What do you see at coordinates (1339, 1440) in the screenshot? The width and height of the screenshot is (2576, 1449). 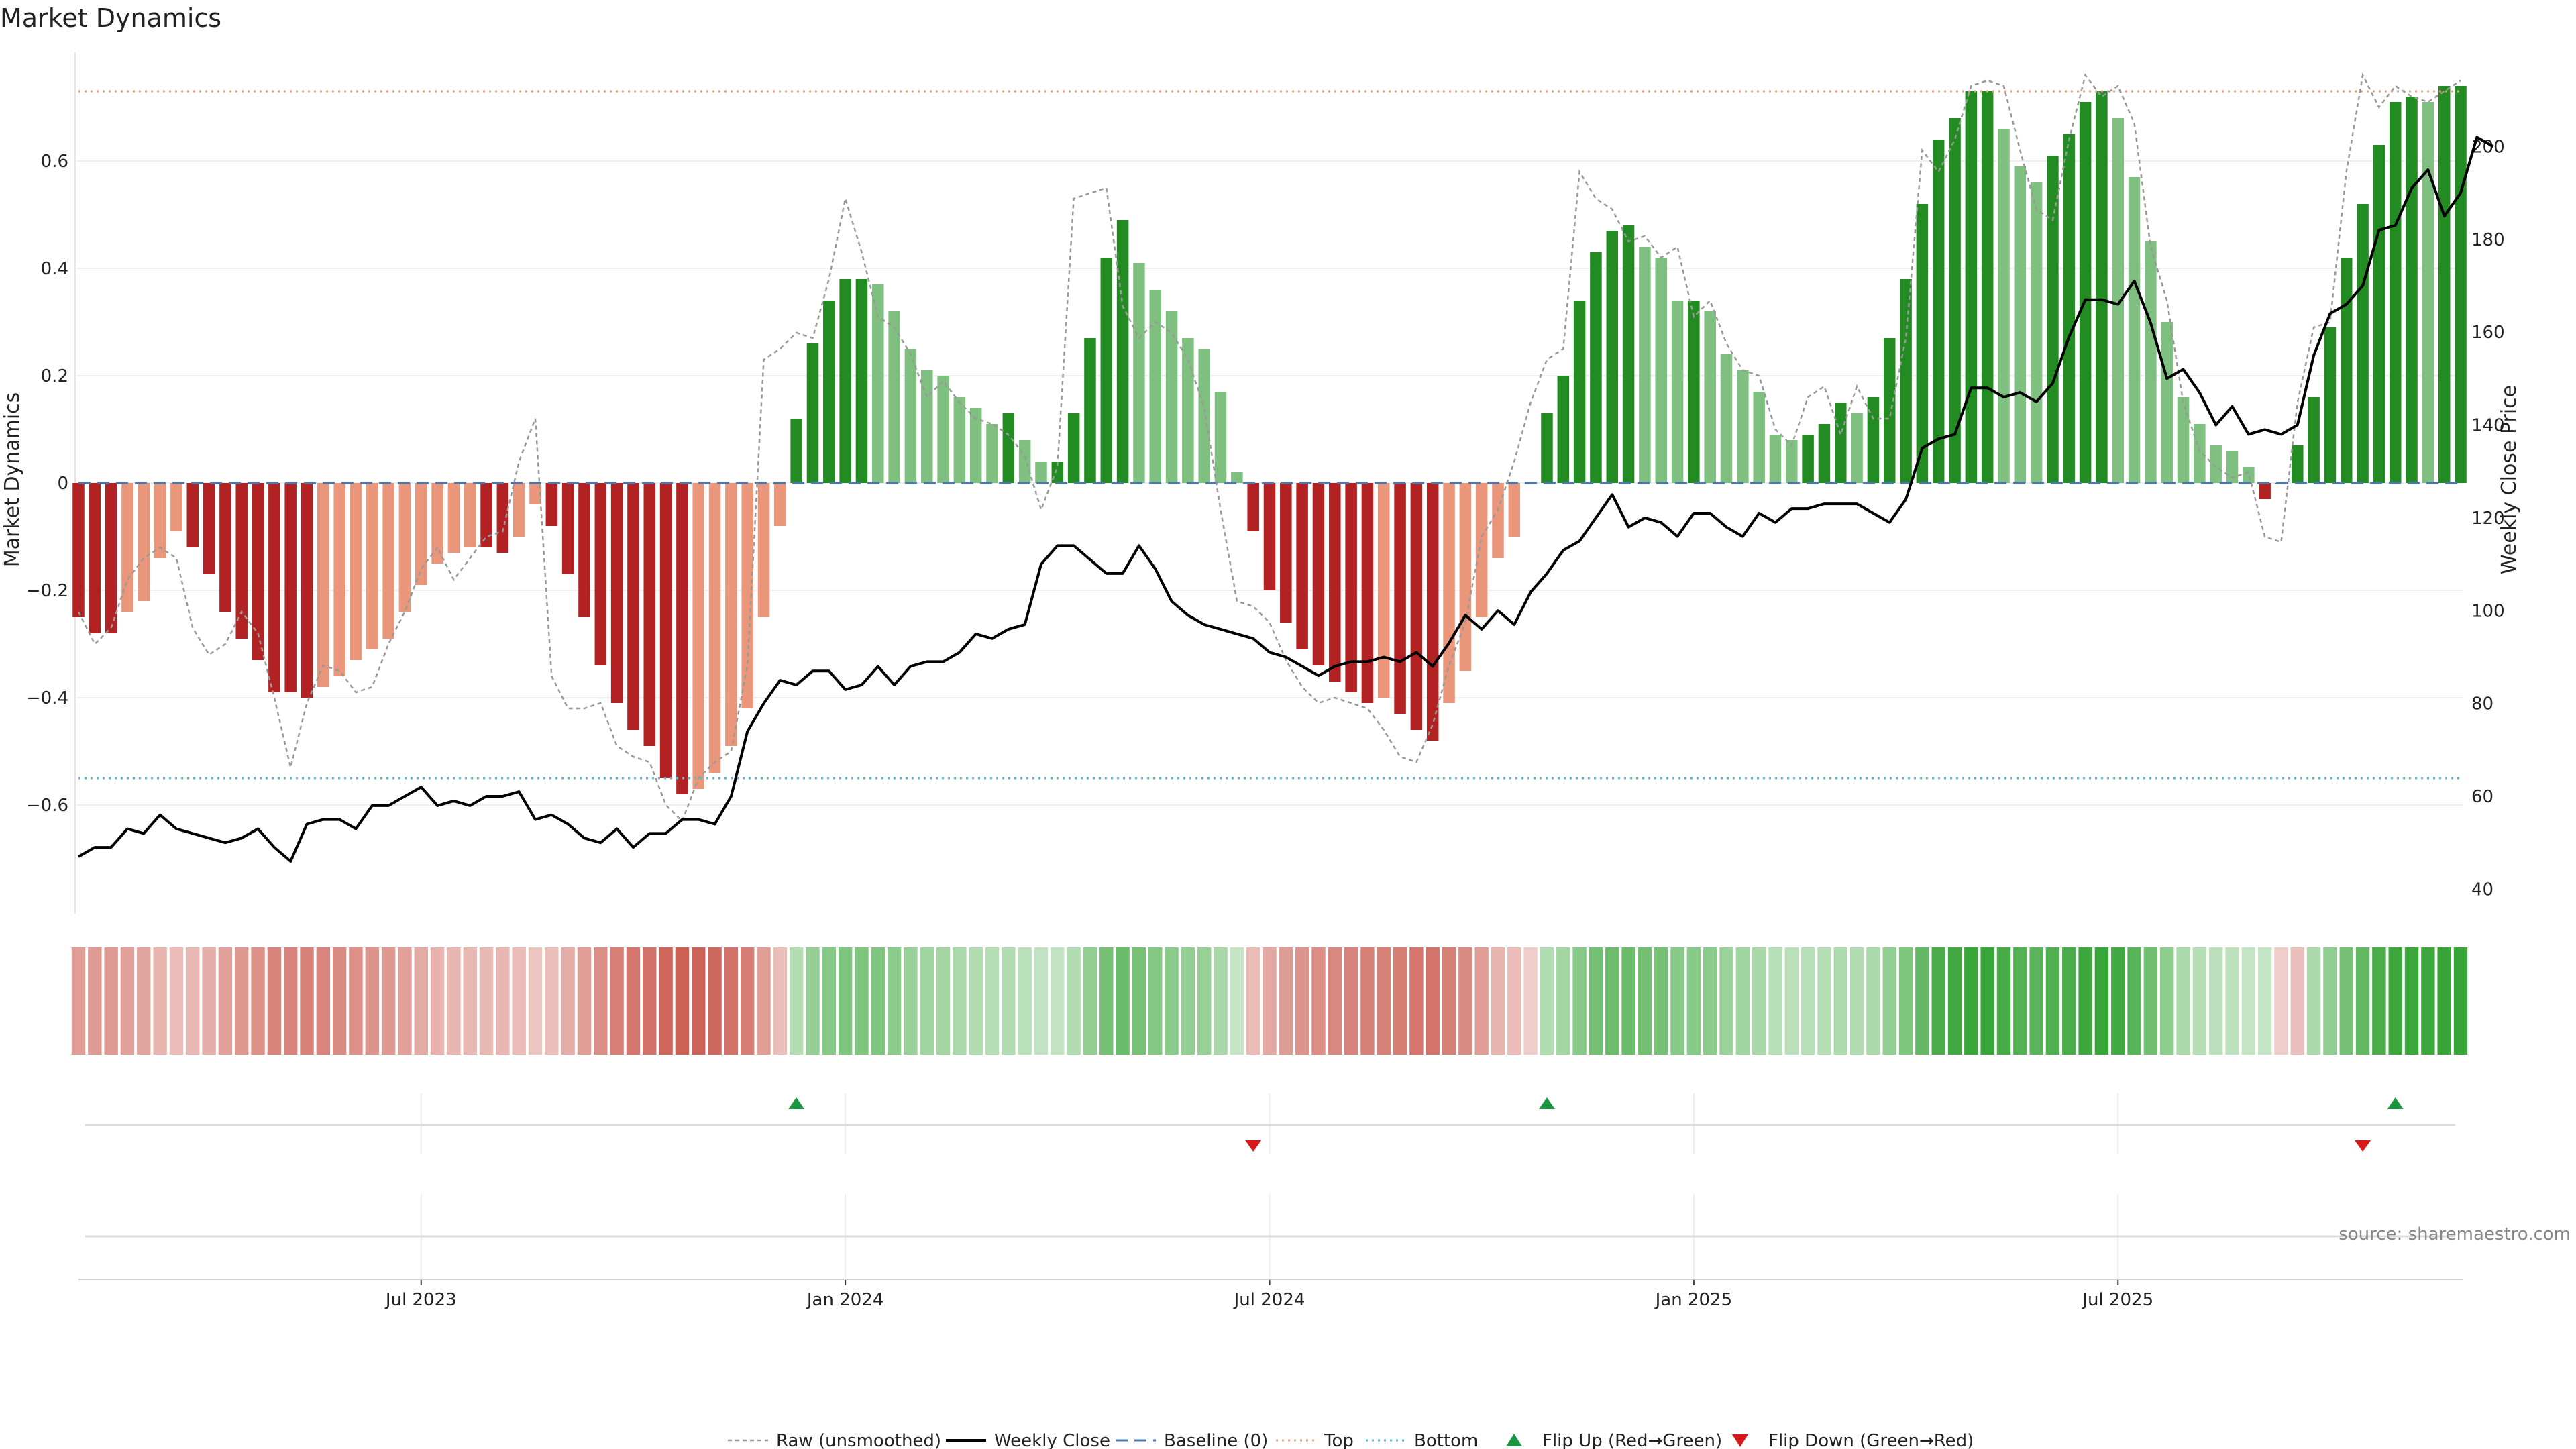 I see `legend-label: Top` at bounding box center [1339, 1440].